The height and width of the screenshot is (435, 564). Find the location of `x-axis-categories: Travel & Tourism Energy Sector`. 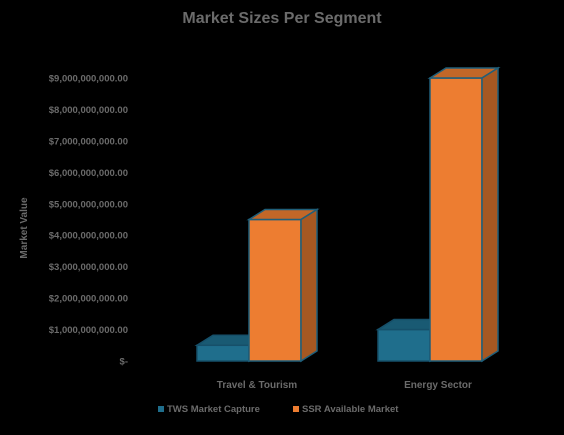

x-axis-categories: Travel & Tourism Energy Sector is located at coordinates (344, 385).